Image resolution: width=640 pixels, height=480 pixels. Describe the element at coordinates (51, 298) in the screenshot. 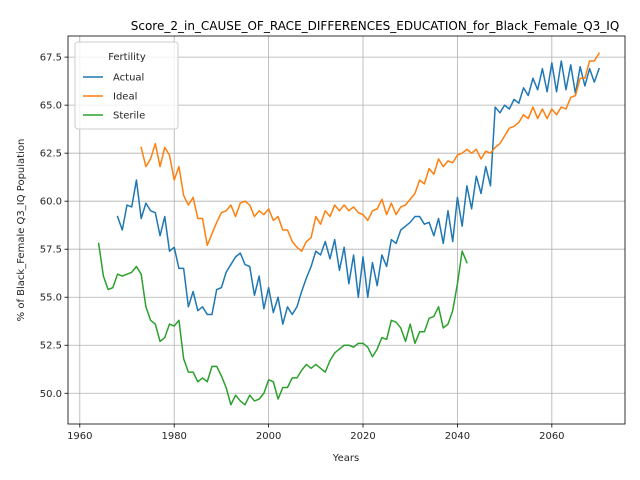

I see `y-tick-label: 55.0` at that location.